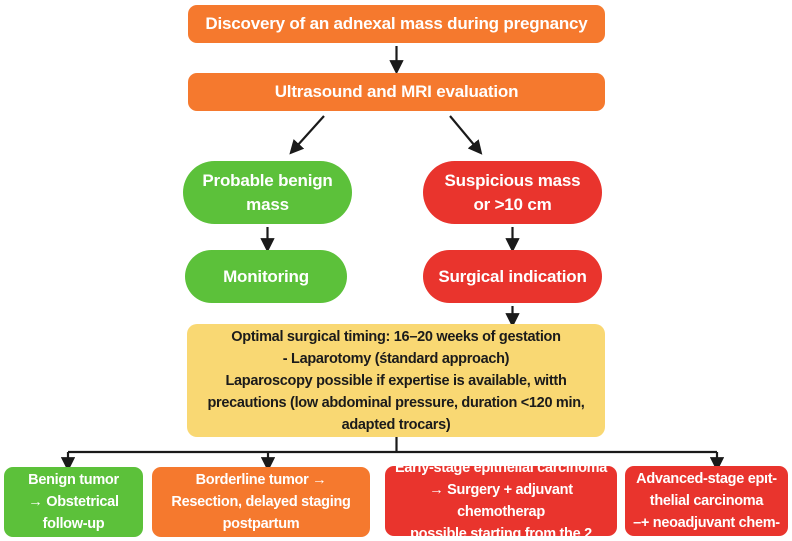 Image resolution: width=792 pixels, height=541 pixels. Describe the element at coordinates (73, 502) in the screenshot. I see `node-benign-tumor-outcome: Benign tumor → Obstetrical follow-up` at that location.